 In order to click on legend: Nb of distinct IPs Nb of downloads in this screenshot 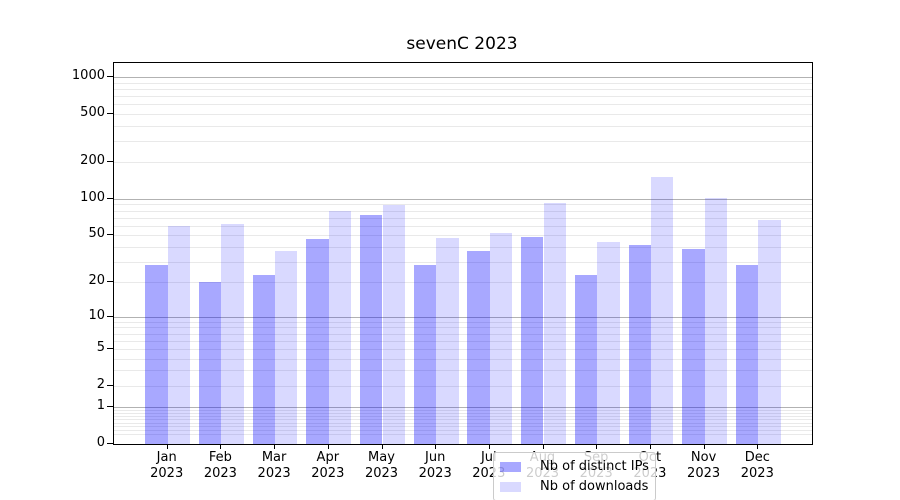, I will do `click(574, 476)`.